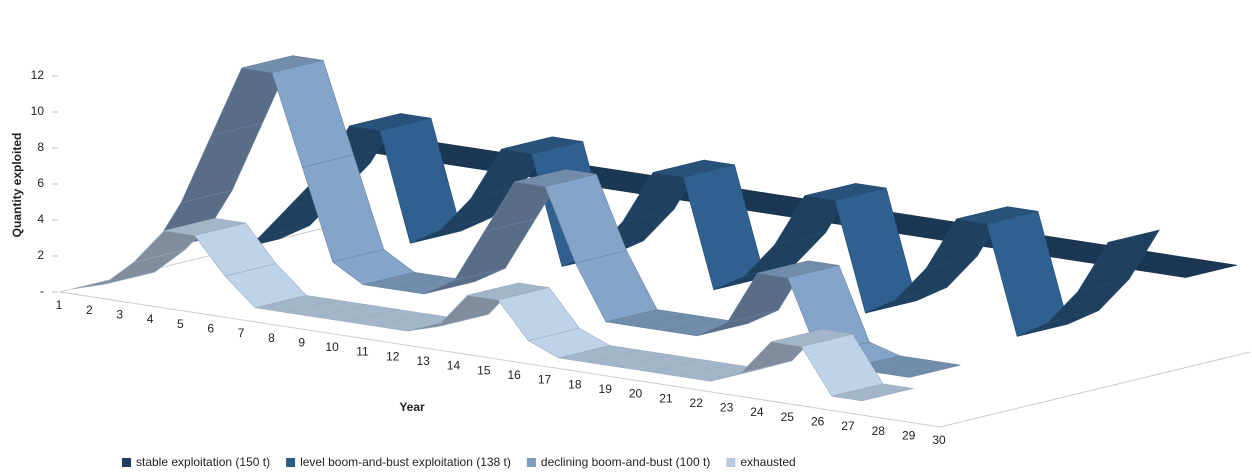  What do you see at coordinates (150, 319) in the screenshot?
I see `x-tick-label: 4` at bounding box center [150, 319].